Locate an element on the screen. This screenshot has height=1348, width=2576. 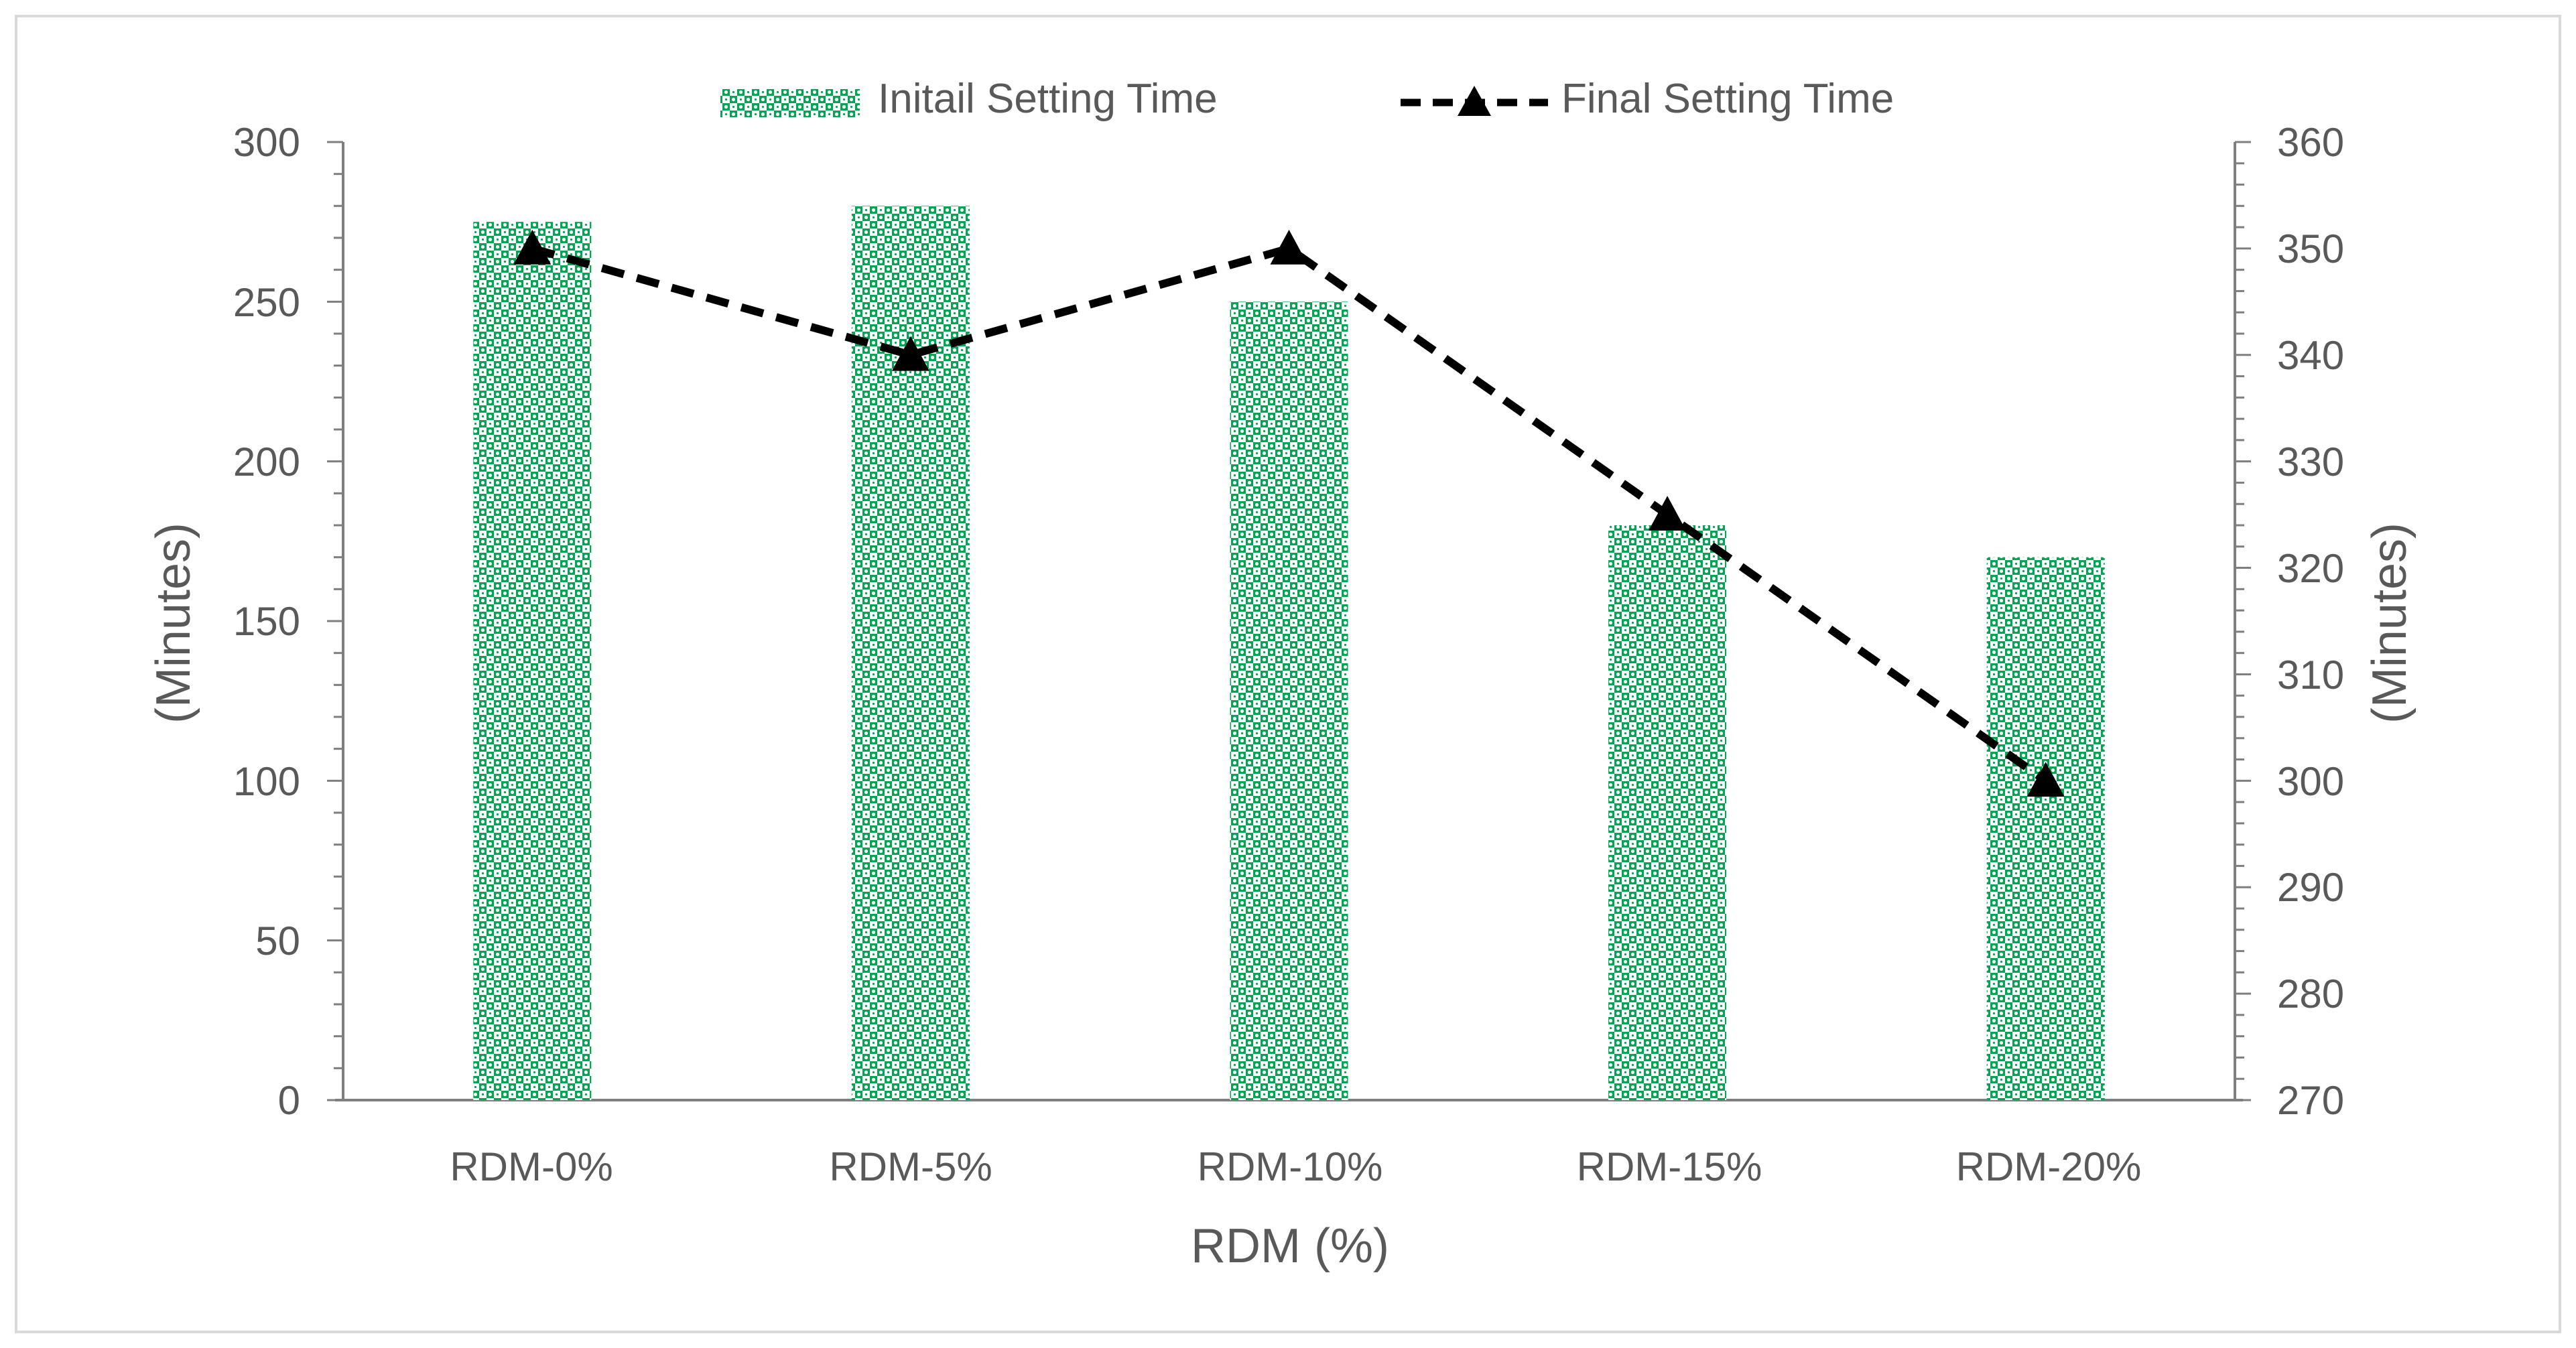
y-tick-right: 330 is located at coordinates (2310, 462).